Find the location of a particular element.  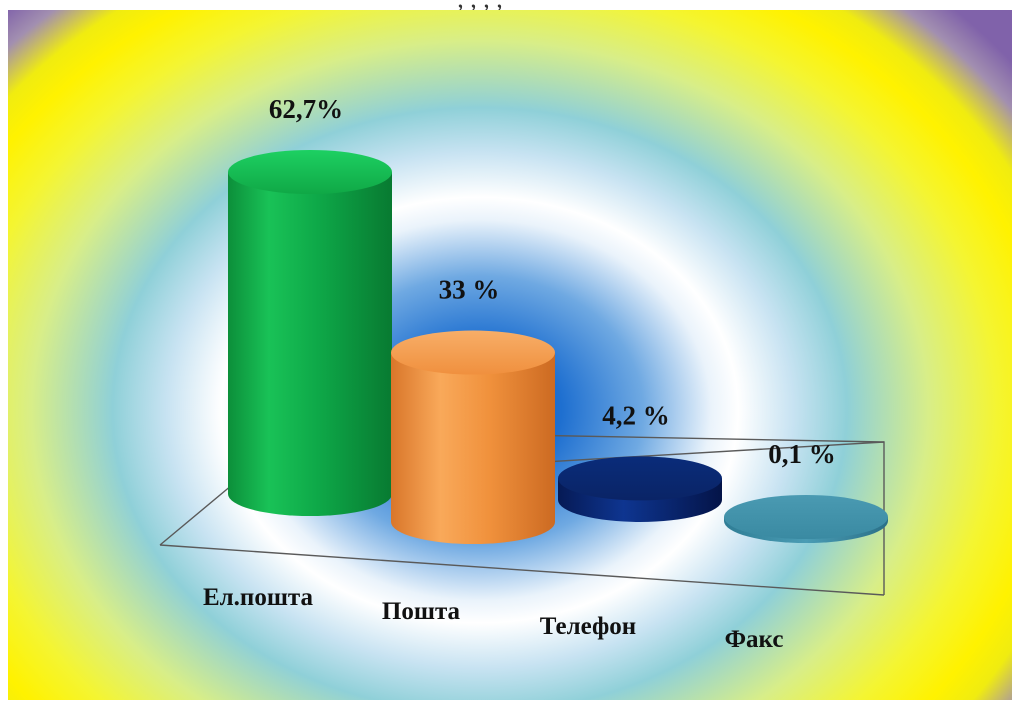

category-label: Пошта is located at coordinates (421, 611).